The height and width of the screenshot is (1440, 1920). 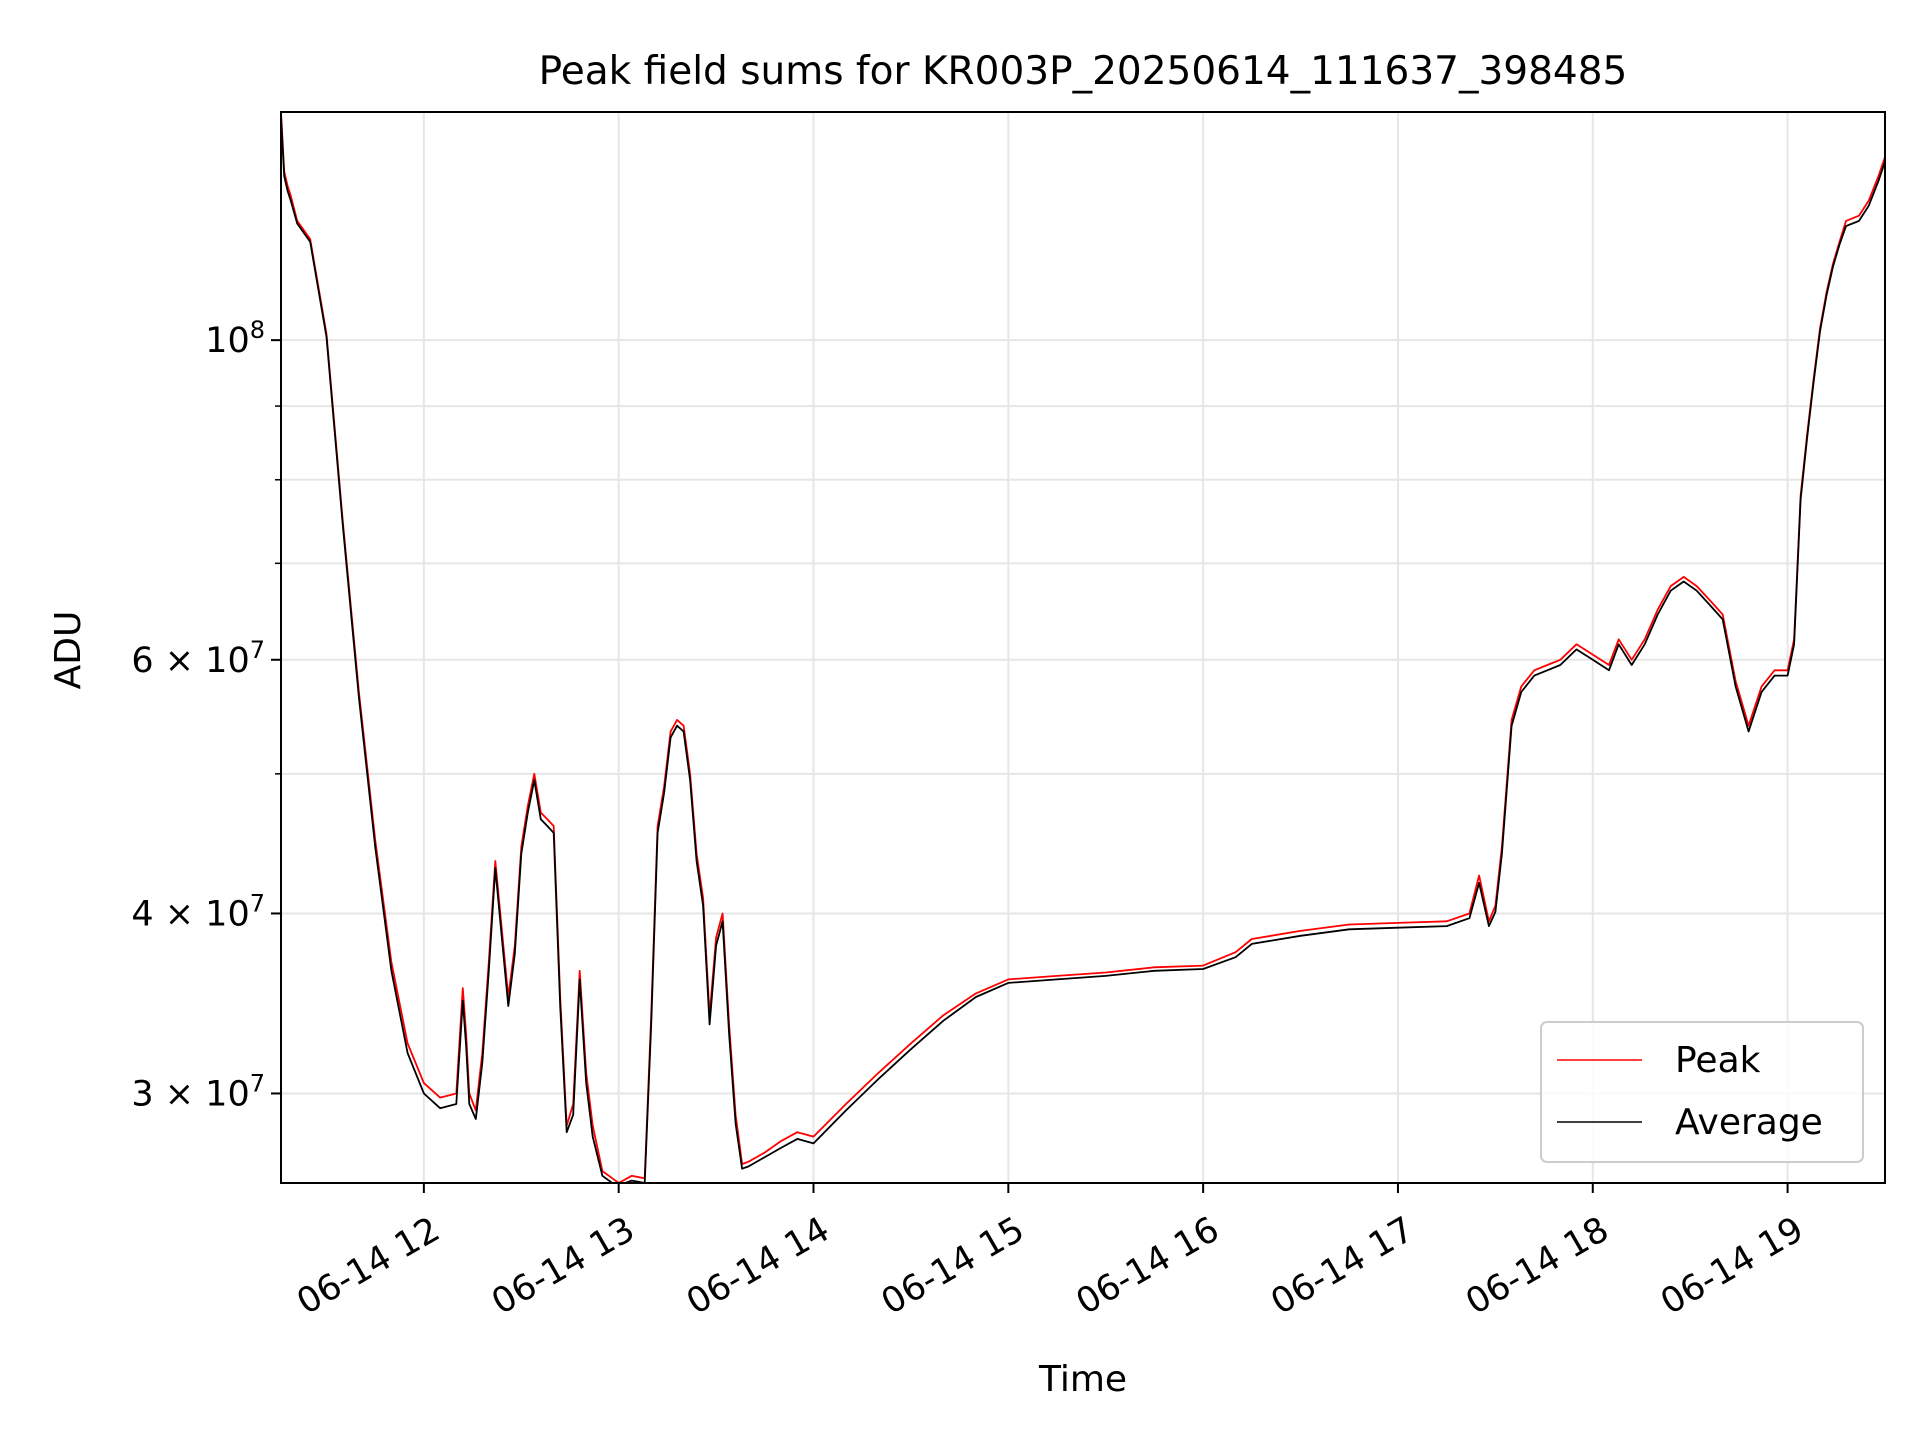 I want to click on legend: Peak Average, so click(x=1702, y=1092).